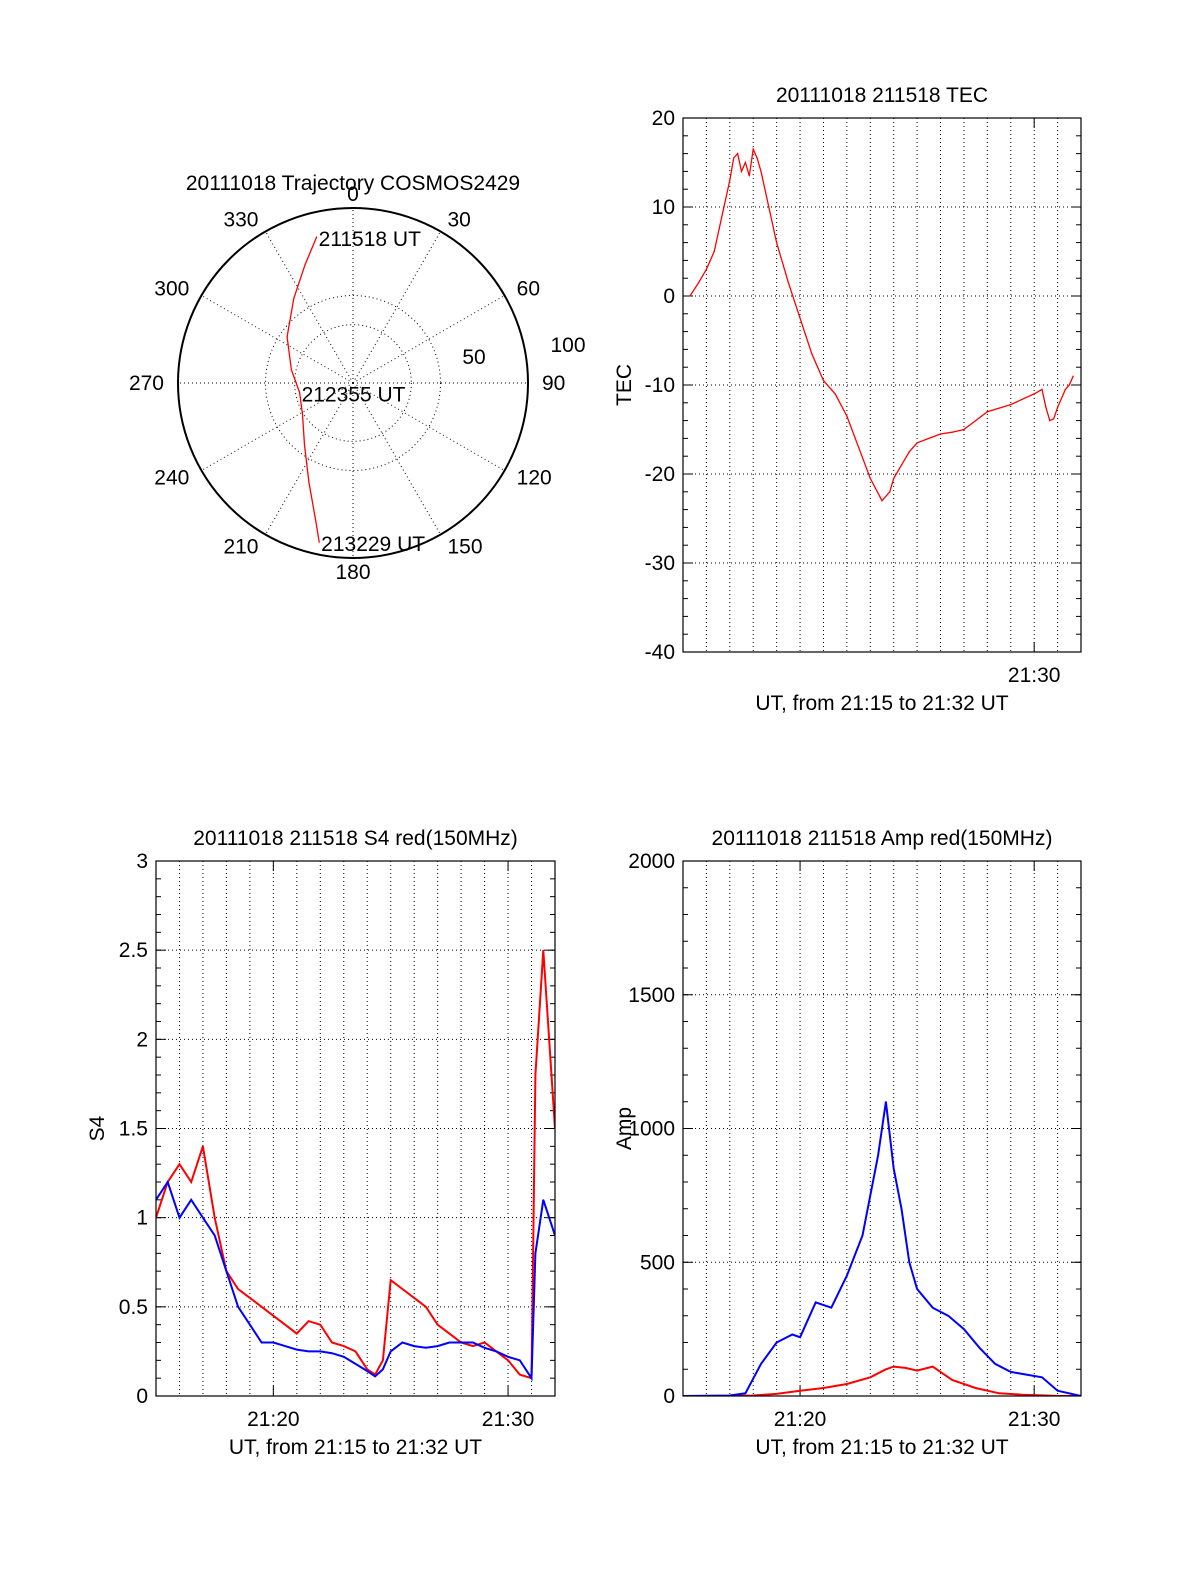 This screenshot has width=1200, height=1575. I want to click on polar-radial-label: 50, so click(473, 357).